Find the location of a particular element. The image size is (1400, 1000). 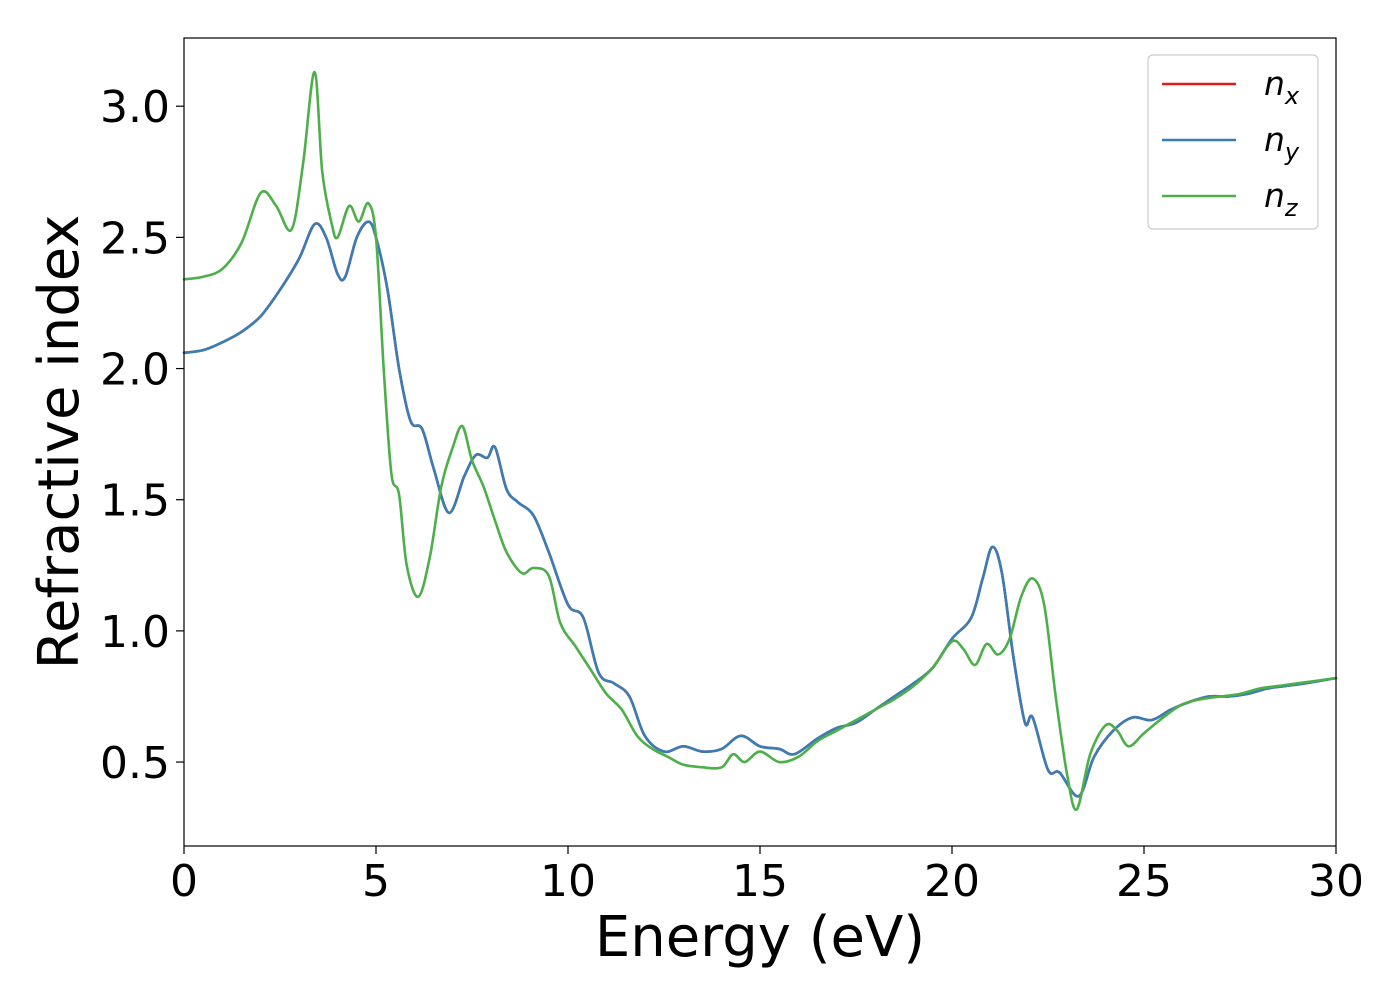

x-axis-ticks: 0 5 10 15 20 25 30 is located at coordinates (767, 876).